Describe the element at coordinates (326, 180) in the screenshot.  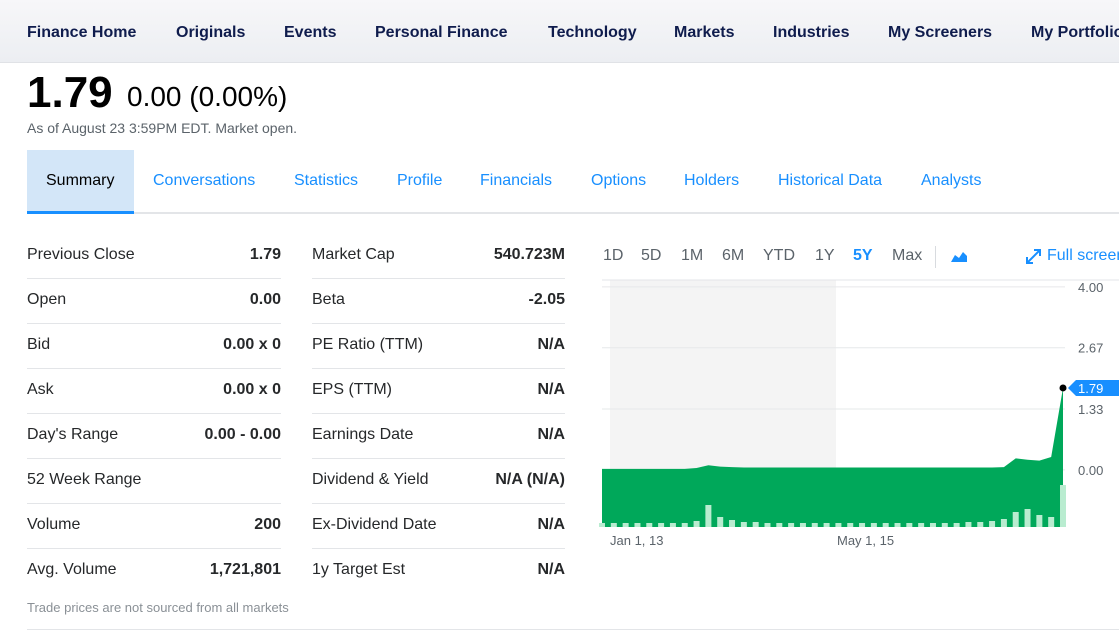
I see `tab: Statistics` at that location.